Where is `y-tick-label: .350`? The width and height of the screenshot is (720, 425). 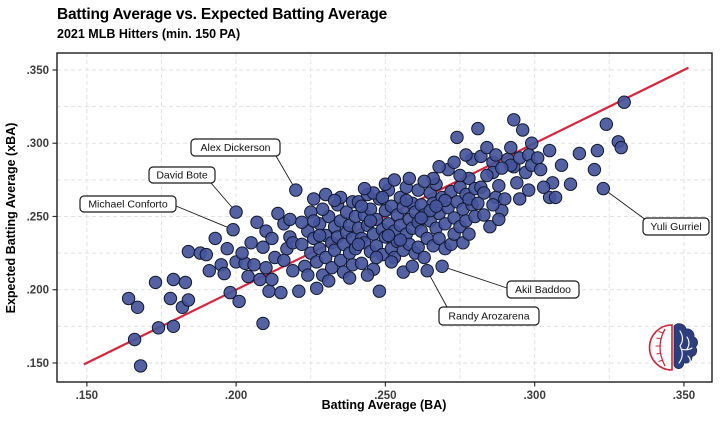 y-tick-label: .350 is located at coordinates (38, 71).